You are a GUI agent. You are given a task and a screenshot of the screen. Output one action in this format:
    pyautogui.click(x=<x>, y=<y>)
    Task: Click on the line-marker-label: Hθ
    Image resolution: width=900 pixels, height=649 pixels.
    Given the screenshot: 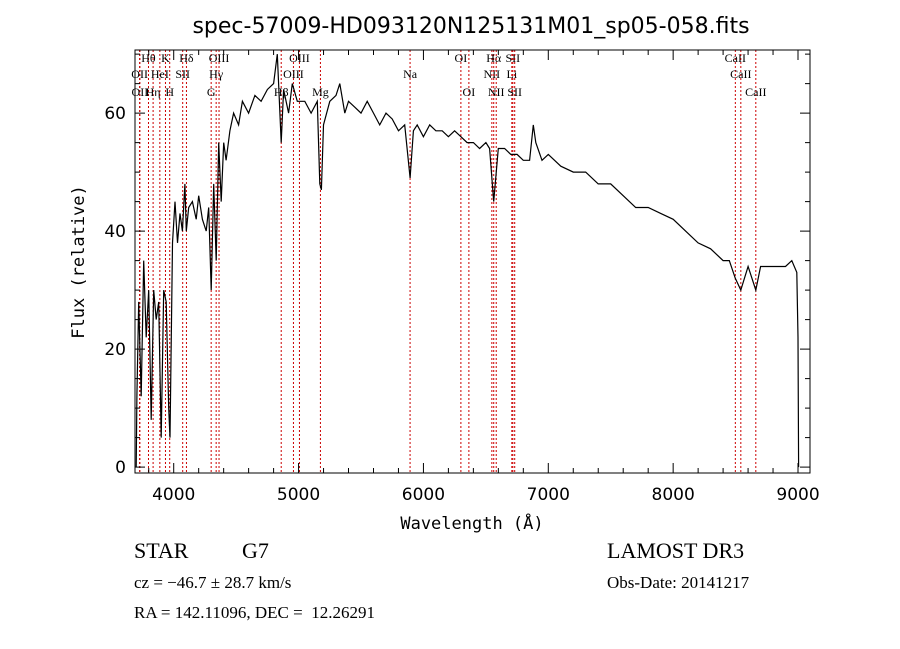 What is the action you would take?
    pyautogui.click(x=148, y=58)
    